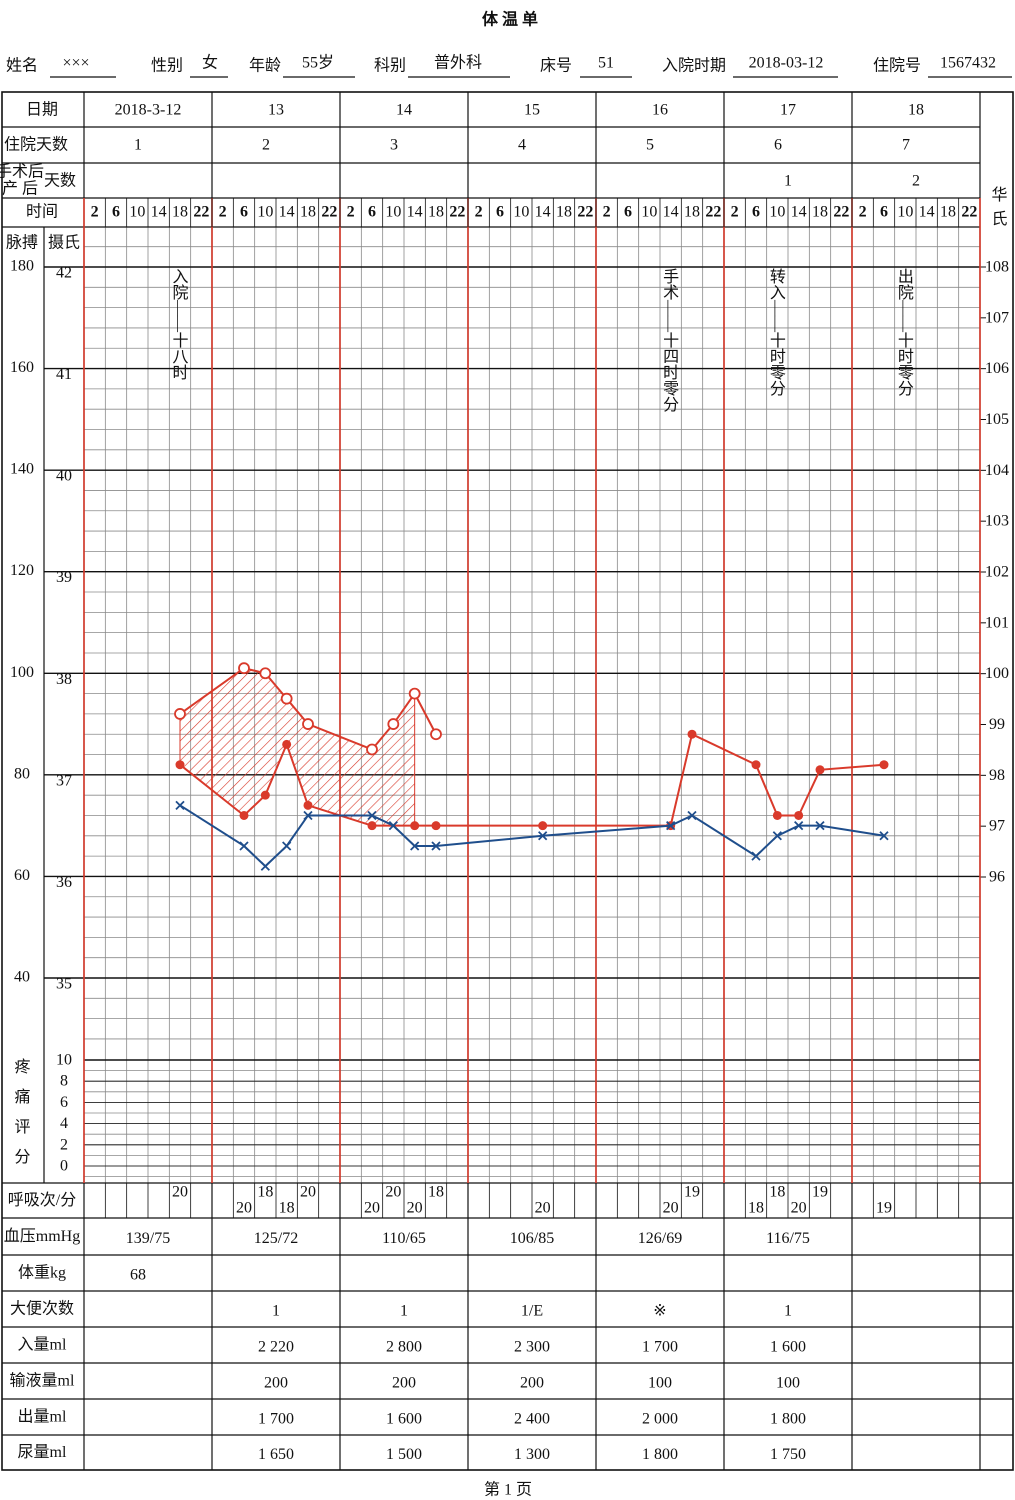  What do you see at coordinates (998, 210) in the screenshot?
I see `axis-label: 华氏` at bounding box center [998, 210].